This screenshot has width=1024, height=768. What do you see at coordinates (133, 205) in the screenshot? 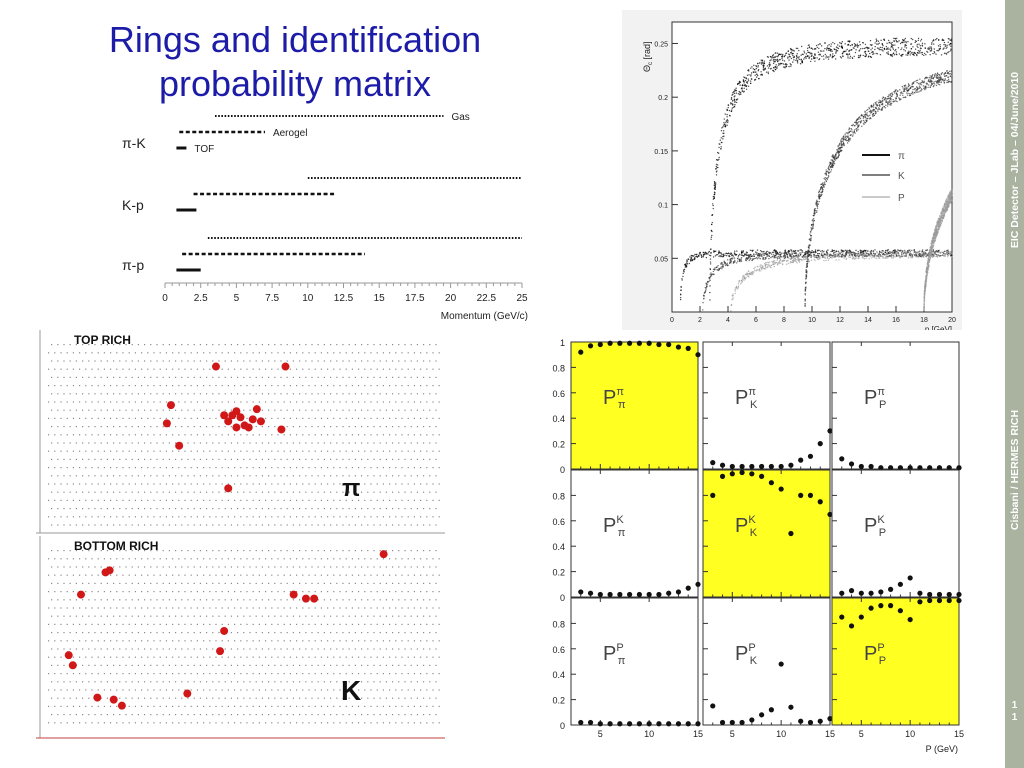
I see `row-label-1: K-p` at bounding box center [133, 205].